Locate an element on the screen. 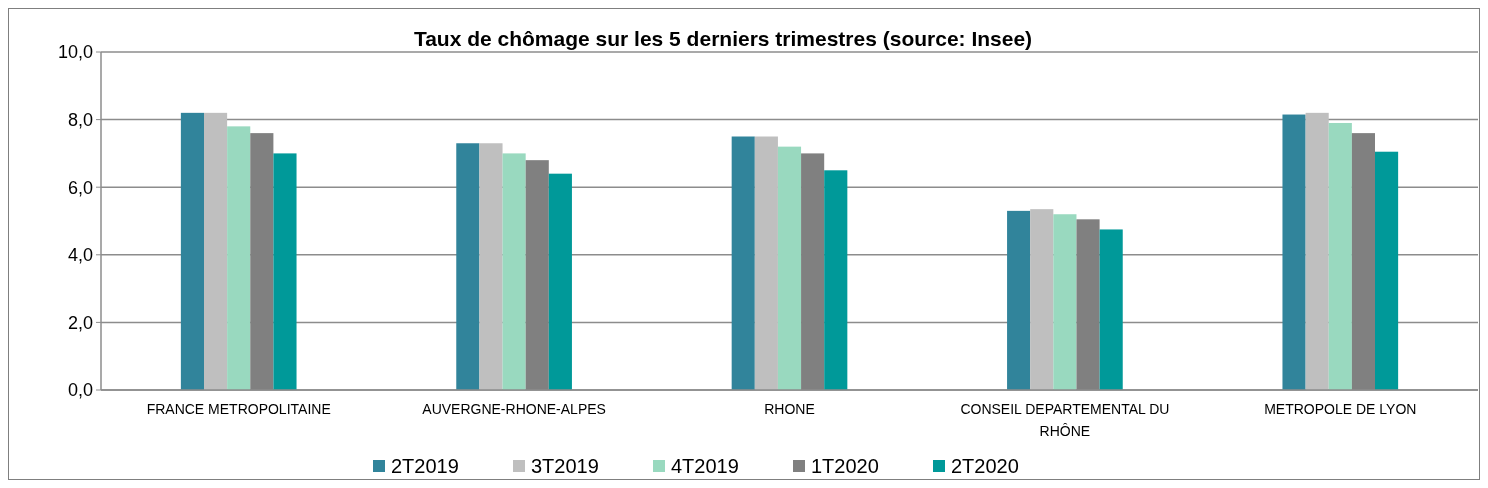  x-tick-label: AUVERGNE-RHONE-ALPES is located at coordinates (514, 409).